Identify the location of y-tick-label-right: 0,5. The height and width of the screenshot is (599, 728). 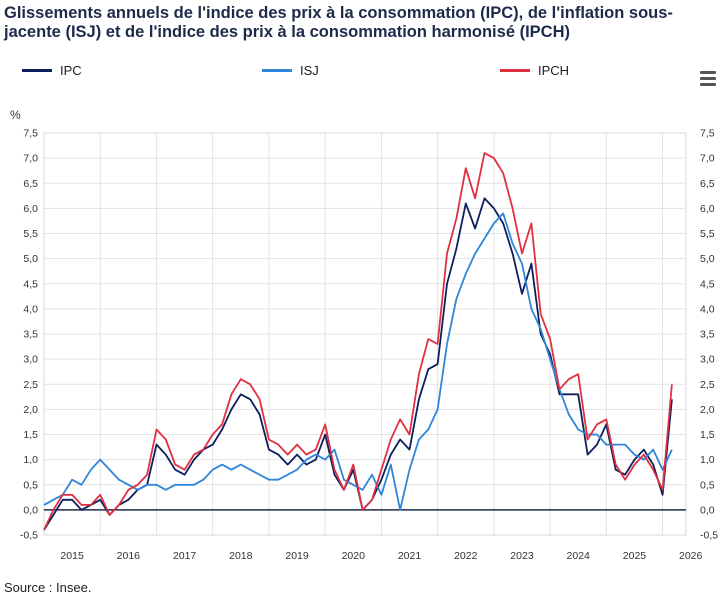
(707, 485).